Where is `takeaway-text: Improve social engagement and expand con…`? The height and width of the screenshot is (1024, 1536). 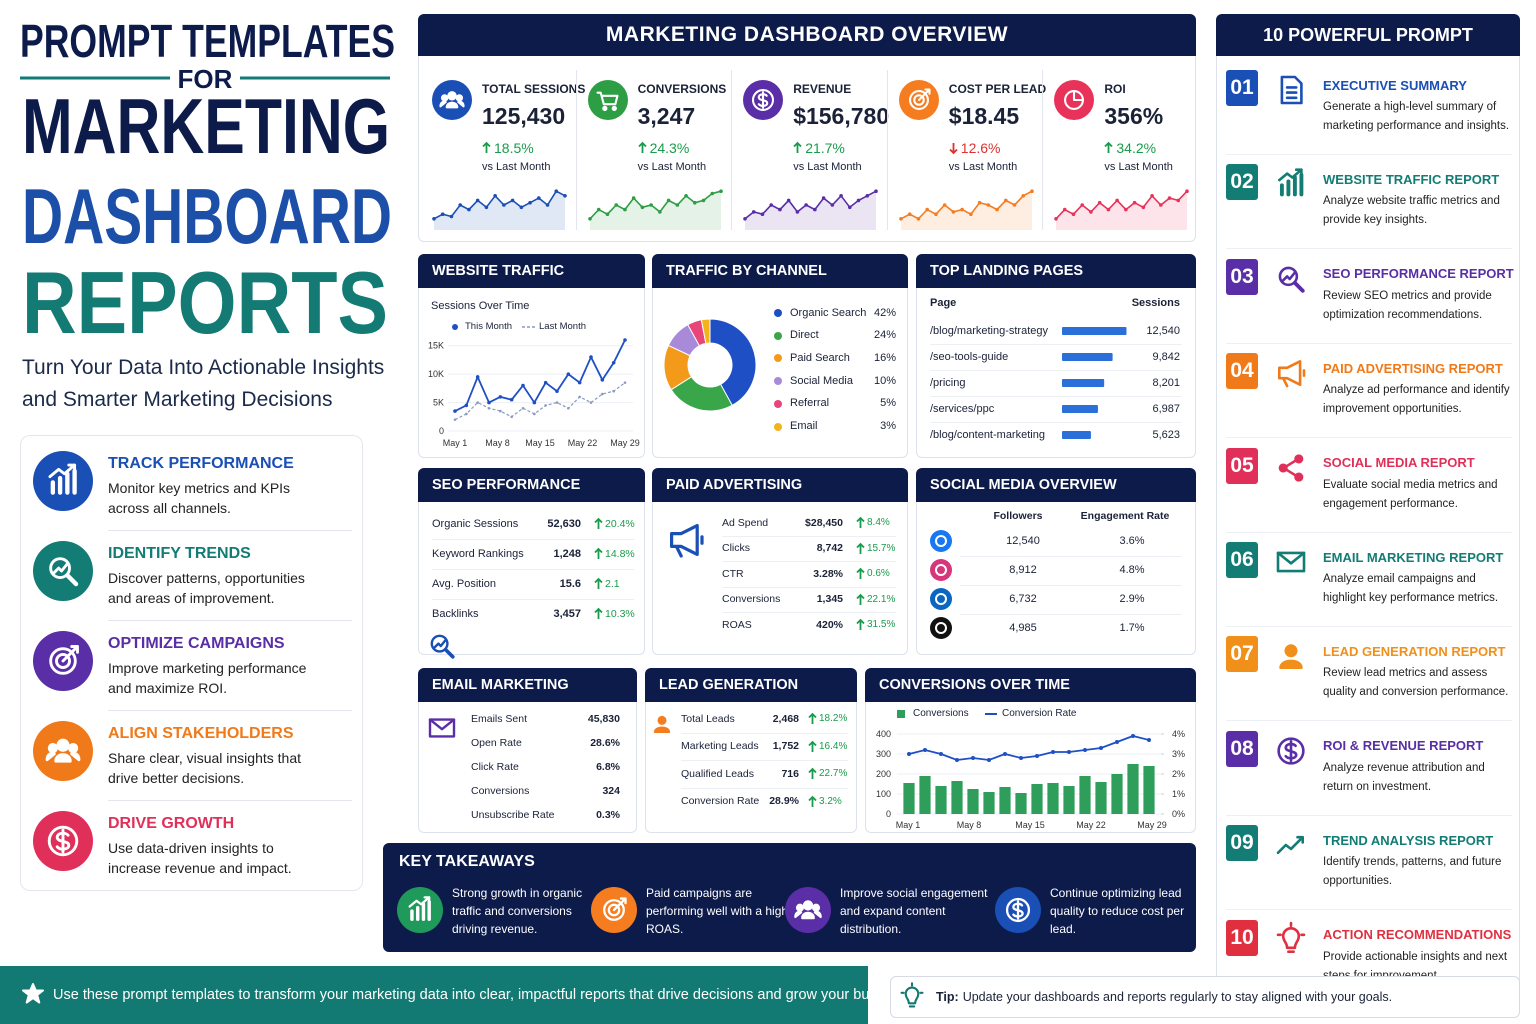
takeaway-text: Improve social engagement and expand con… is located at coordinates (914, 911).